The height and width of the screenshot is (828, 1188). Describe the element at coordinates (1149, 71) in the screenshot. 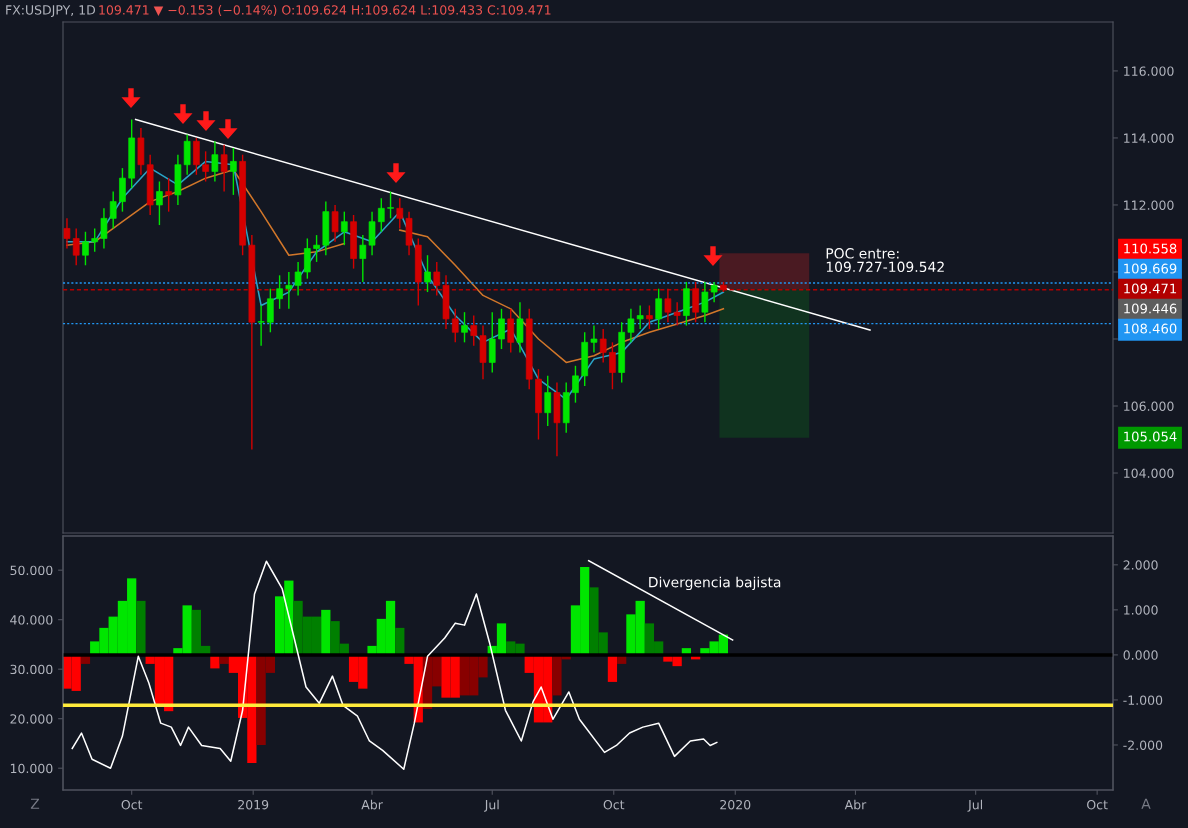

I see `y-tick-label: 116.000` at that location.